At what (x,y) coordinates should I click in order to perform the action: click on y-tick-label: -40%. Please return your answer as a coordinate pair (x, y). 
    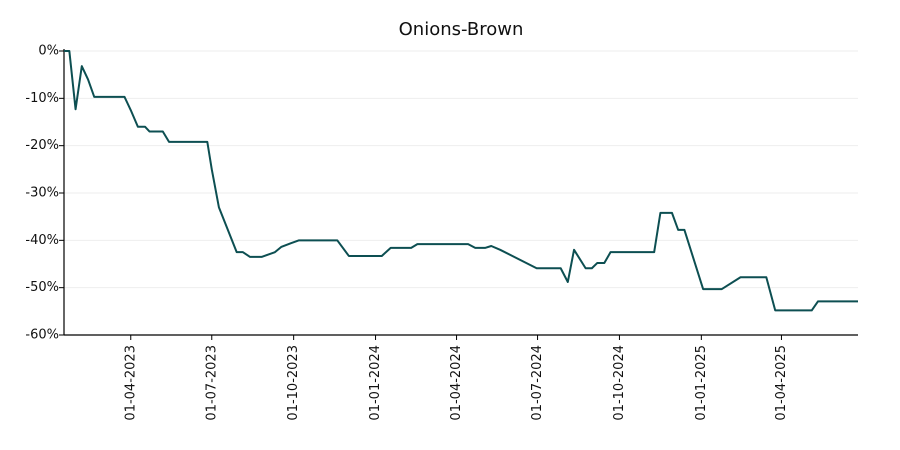
    Looking at the image, I should click on (42, 240).